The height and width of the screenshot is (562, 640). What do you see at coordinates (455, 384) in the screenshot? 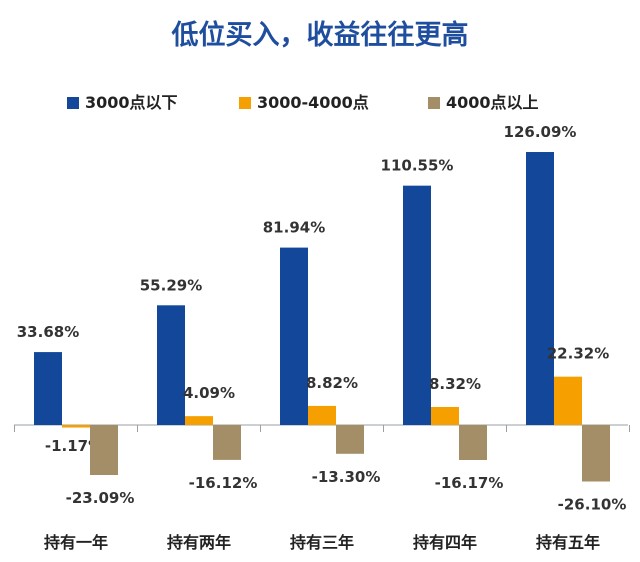
I see `data-label: 8.32%` at bounding box center [455, 384].